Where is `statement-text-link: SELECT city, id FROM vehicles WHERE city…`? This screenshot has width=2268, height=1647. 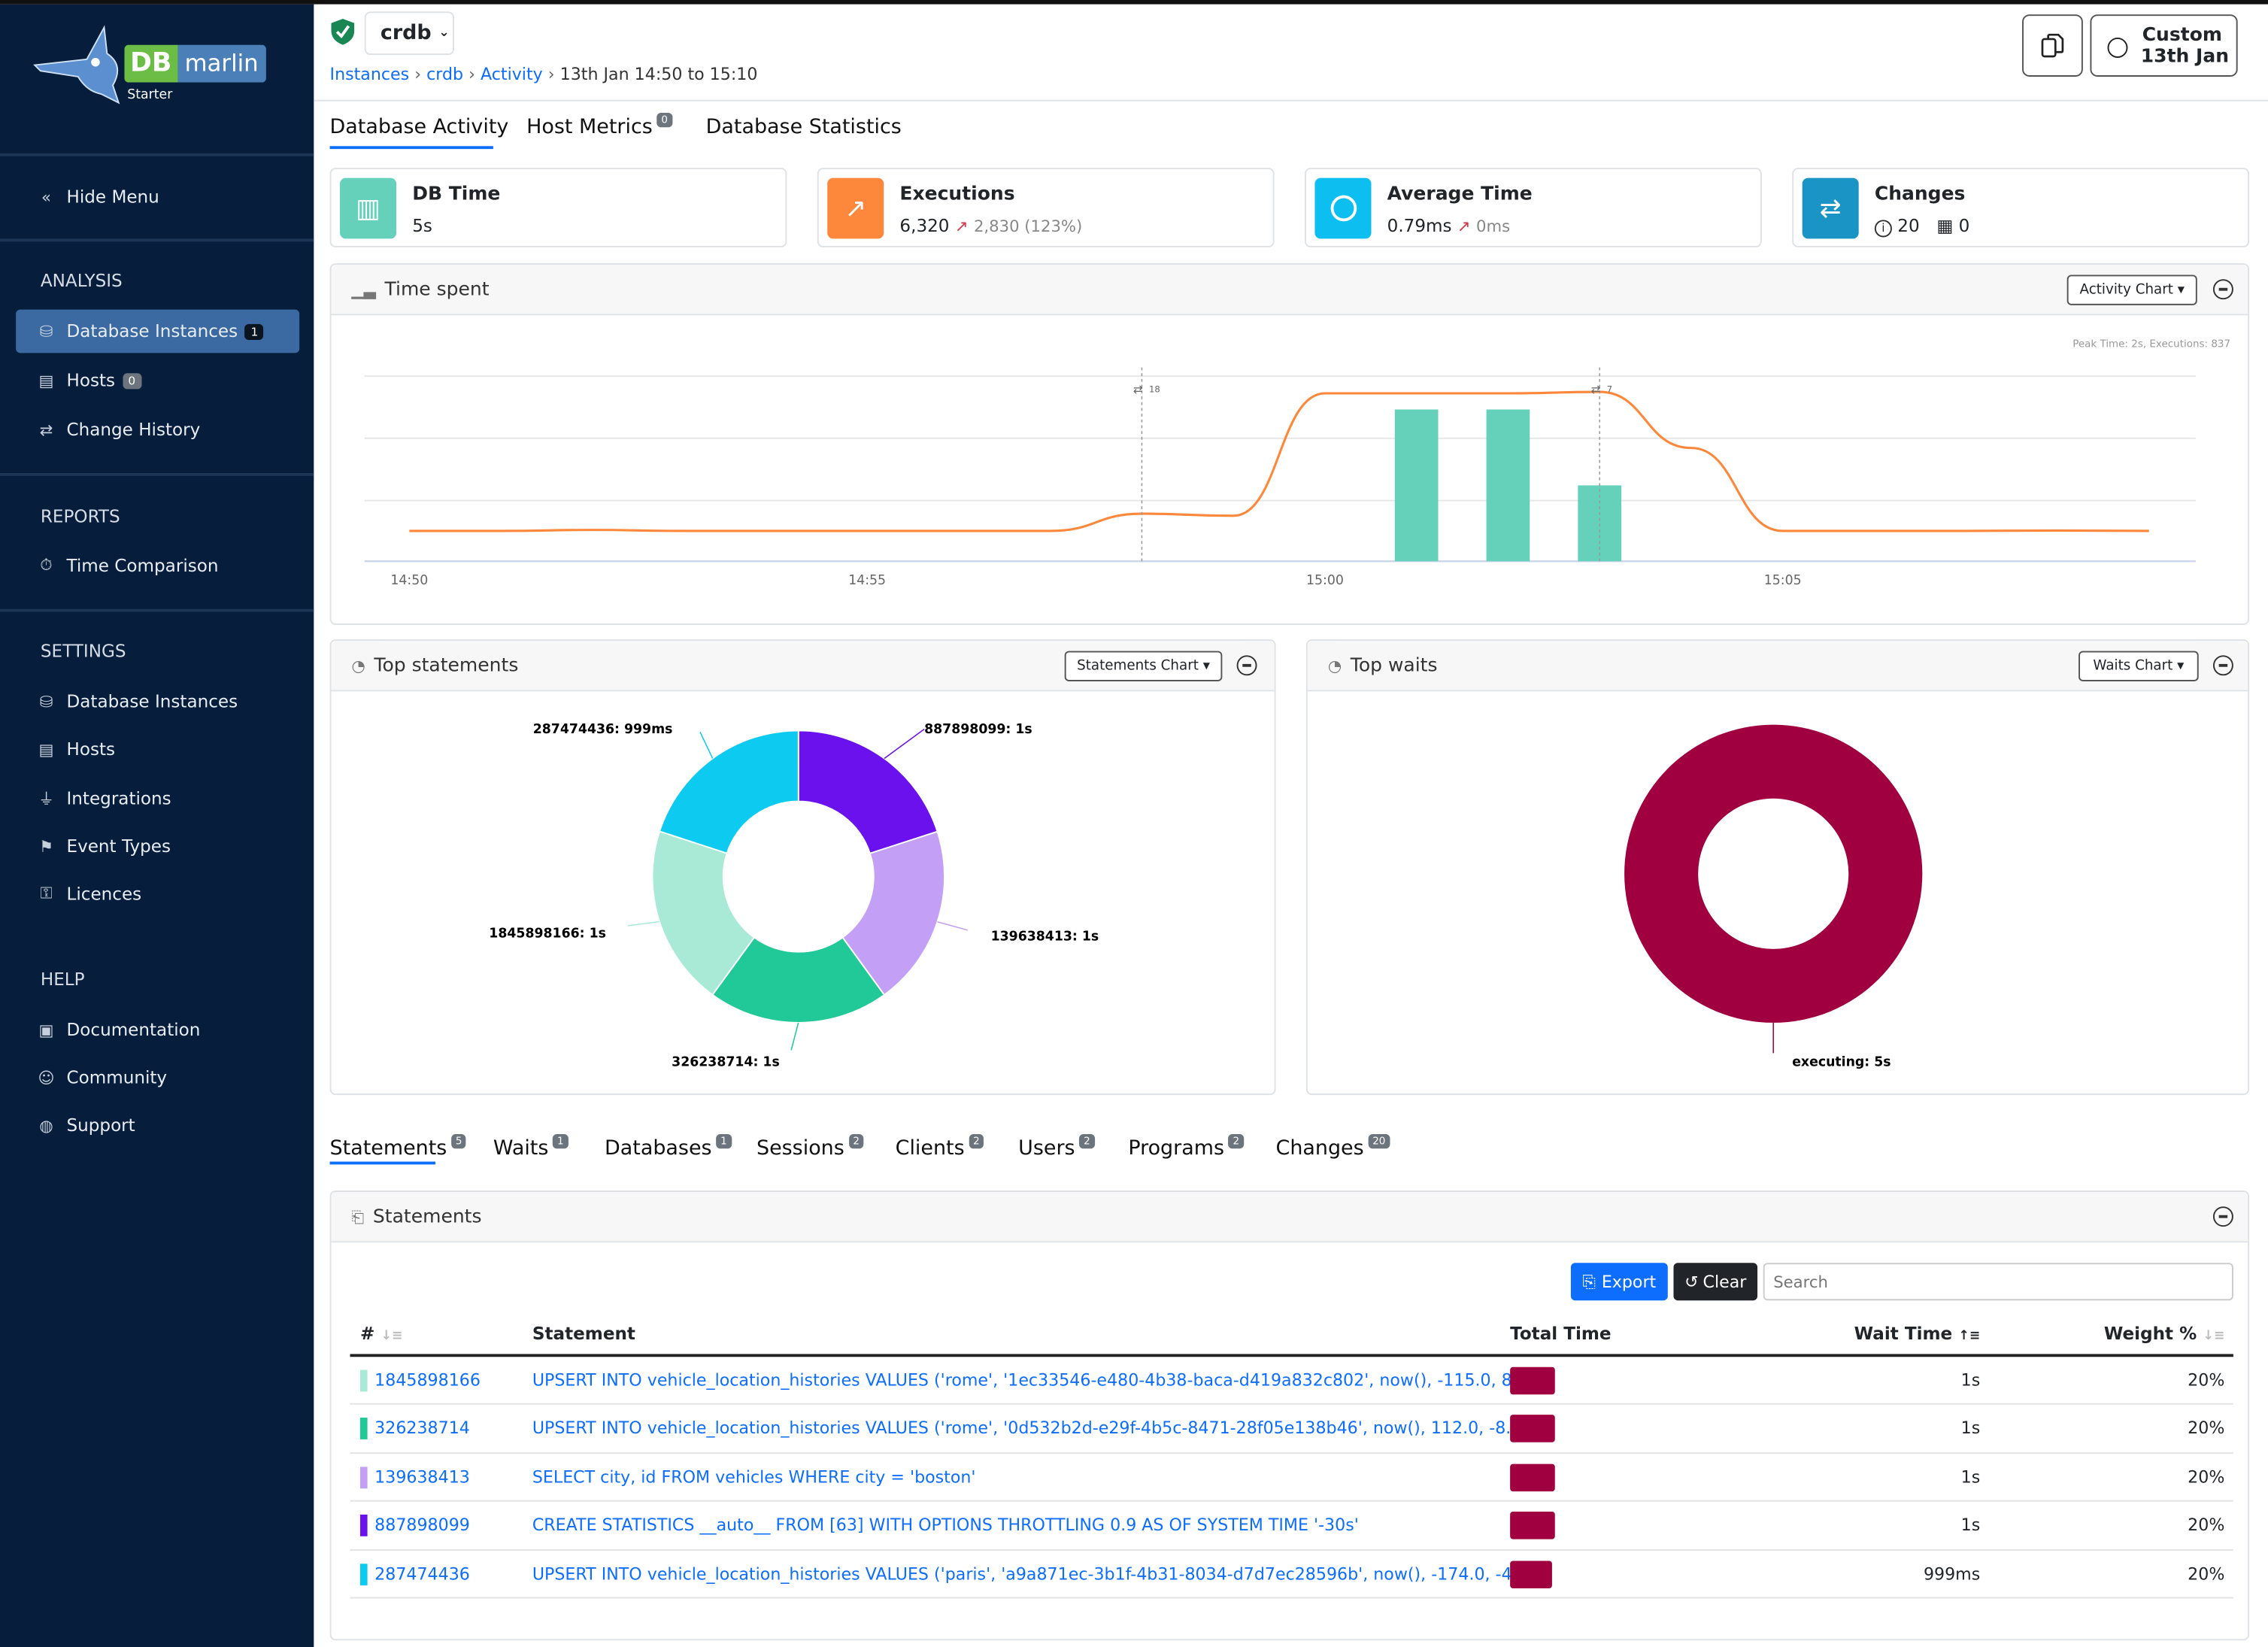 statement-text-link: SELECT city, id FROM vehicles WHERE city… is located at coordinates (754, 1477).